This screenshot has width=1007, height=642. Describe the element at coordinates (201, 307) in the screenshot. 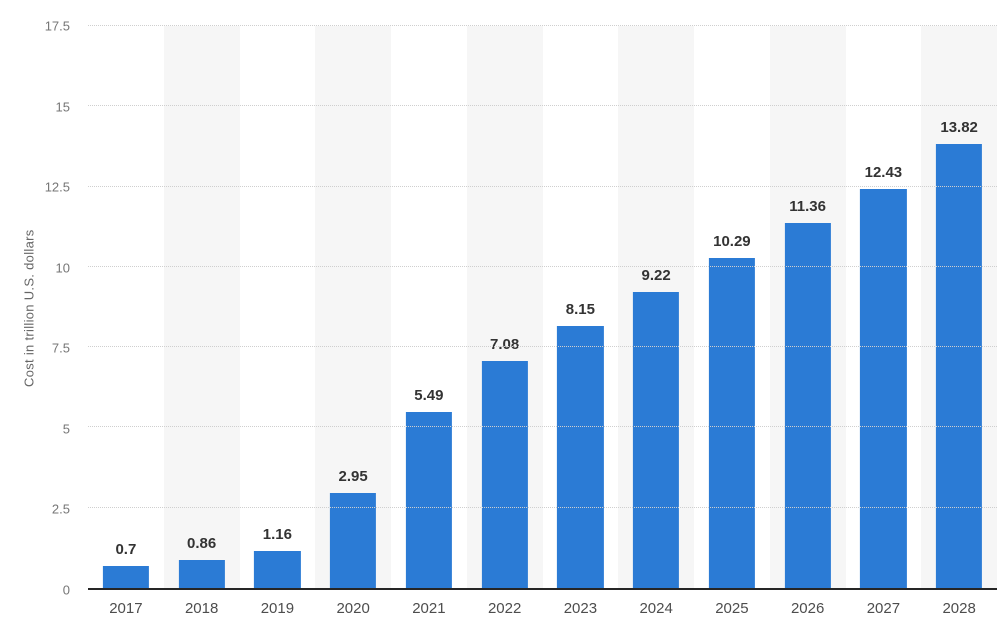

I see `column-band` at that location.